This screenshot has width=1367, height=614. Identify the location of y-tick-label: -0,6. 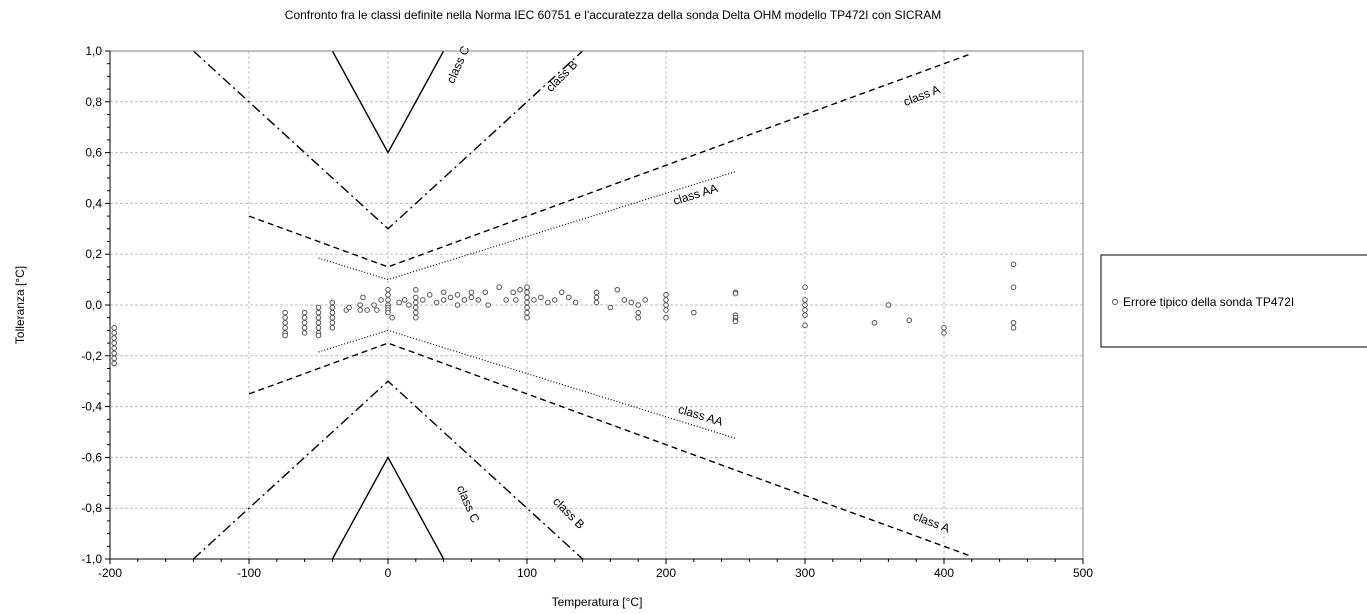
(91, 457).